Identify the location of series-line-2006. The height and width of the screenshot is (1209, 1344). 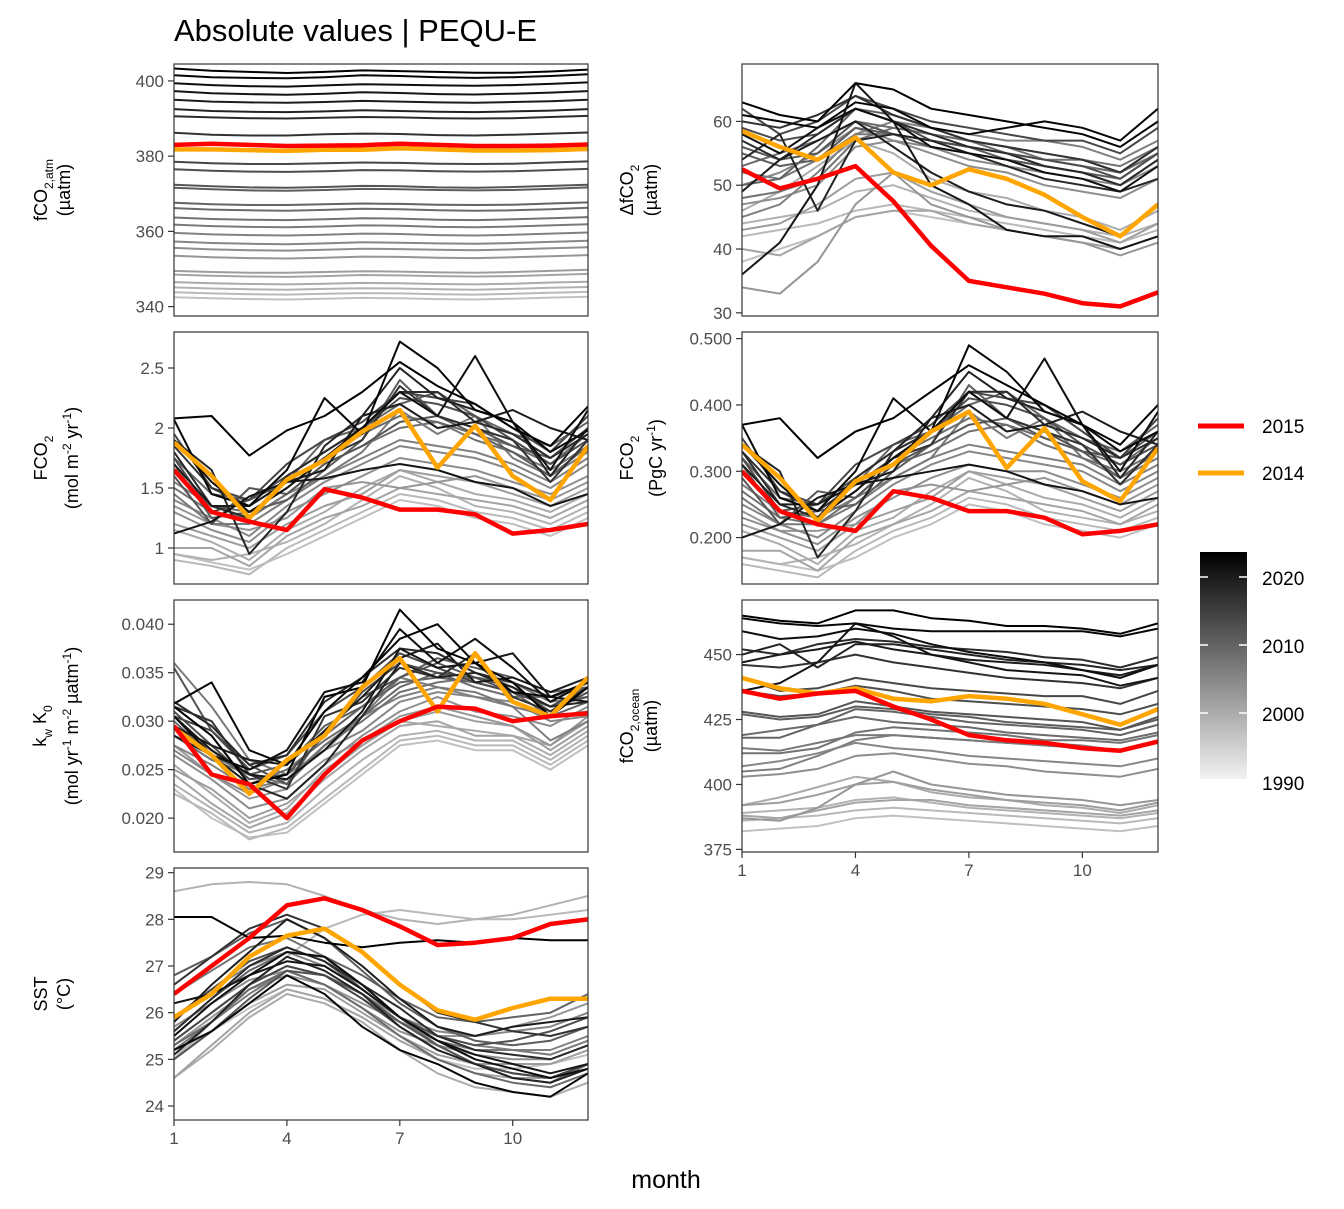
(381, 719).